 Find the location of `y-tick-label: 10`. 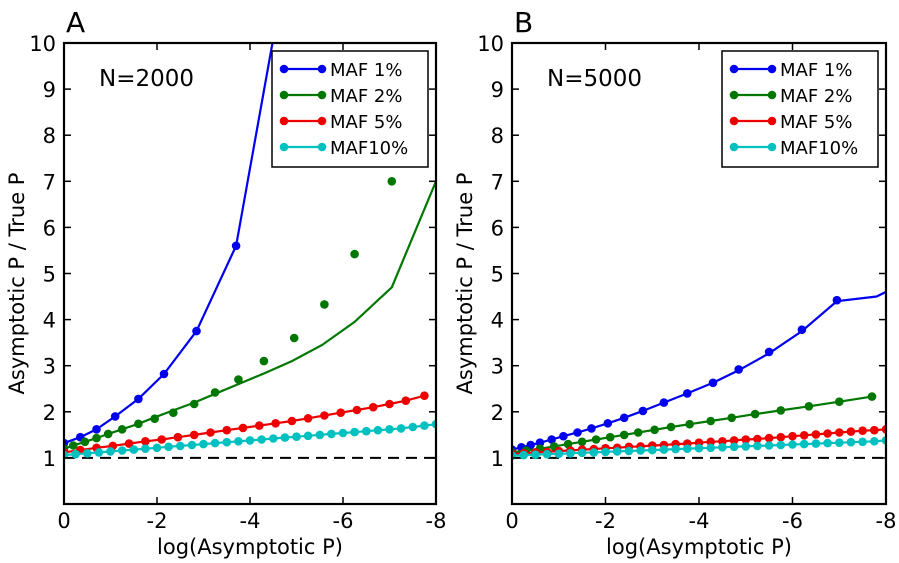

y-tick-label: 10 is located at coordinates (42, 44).